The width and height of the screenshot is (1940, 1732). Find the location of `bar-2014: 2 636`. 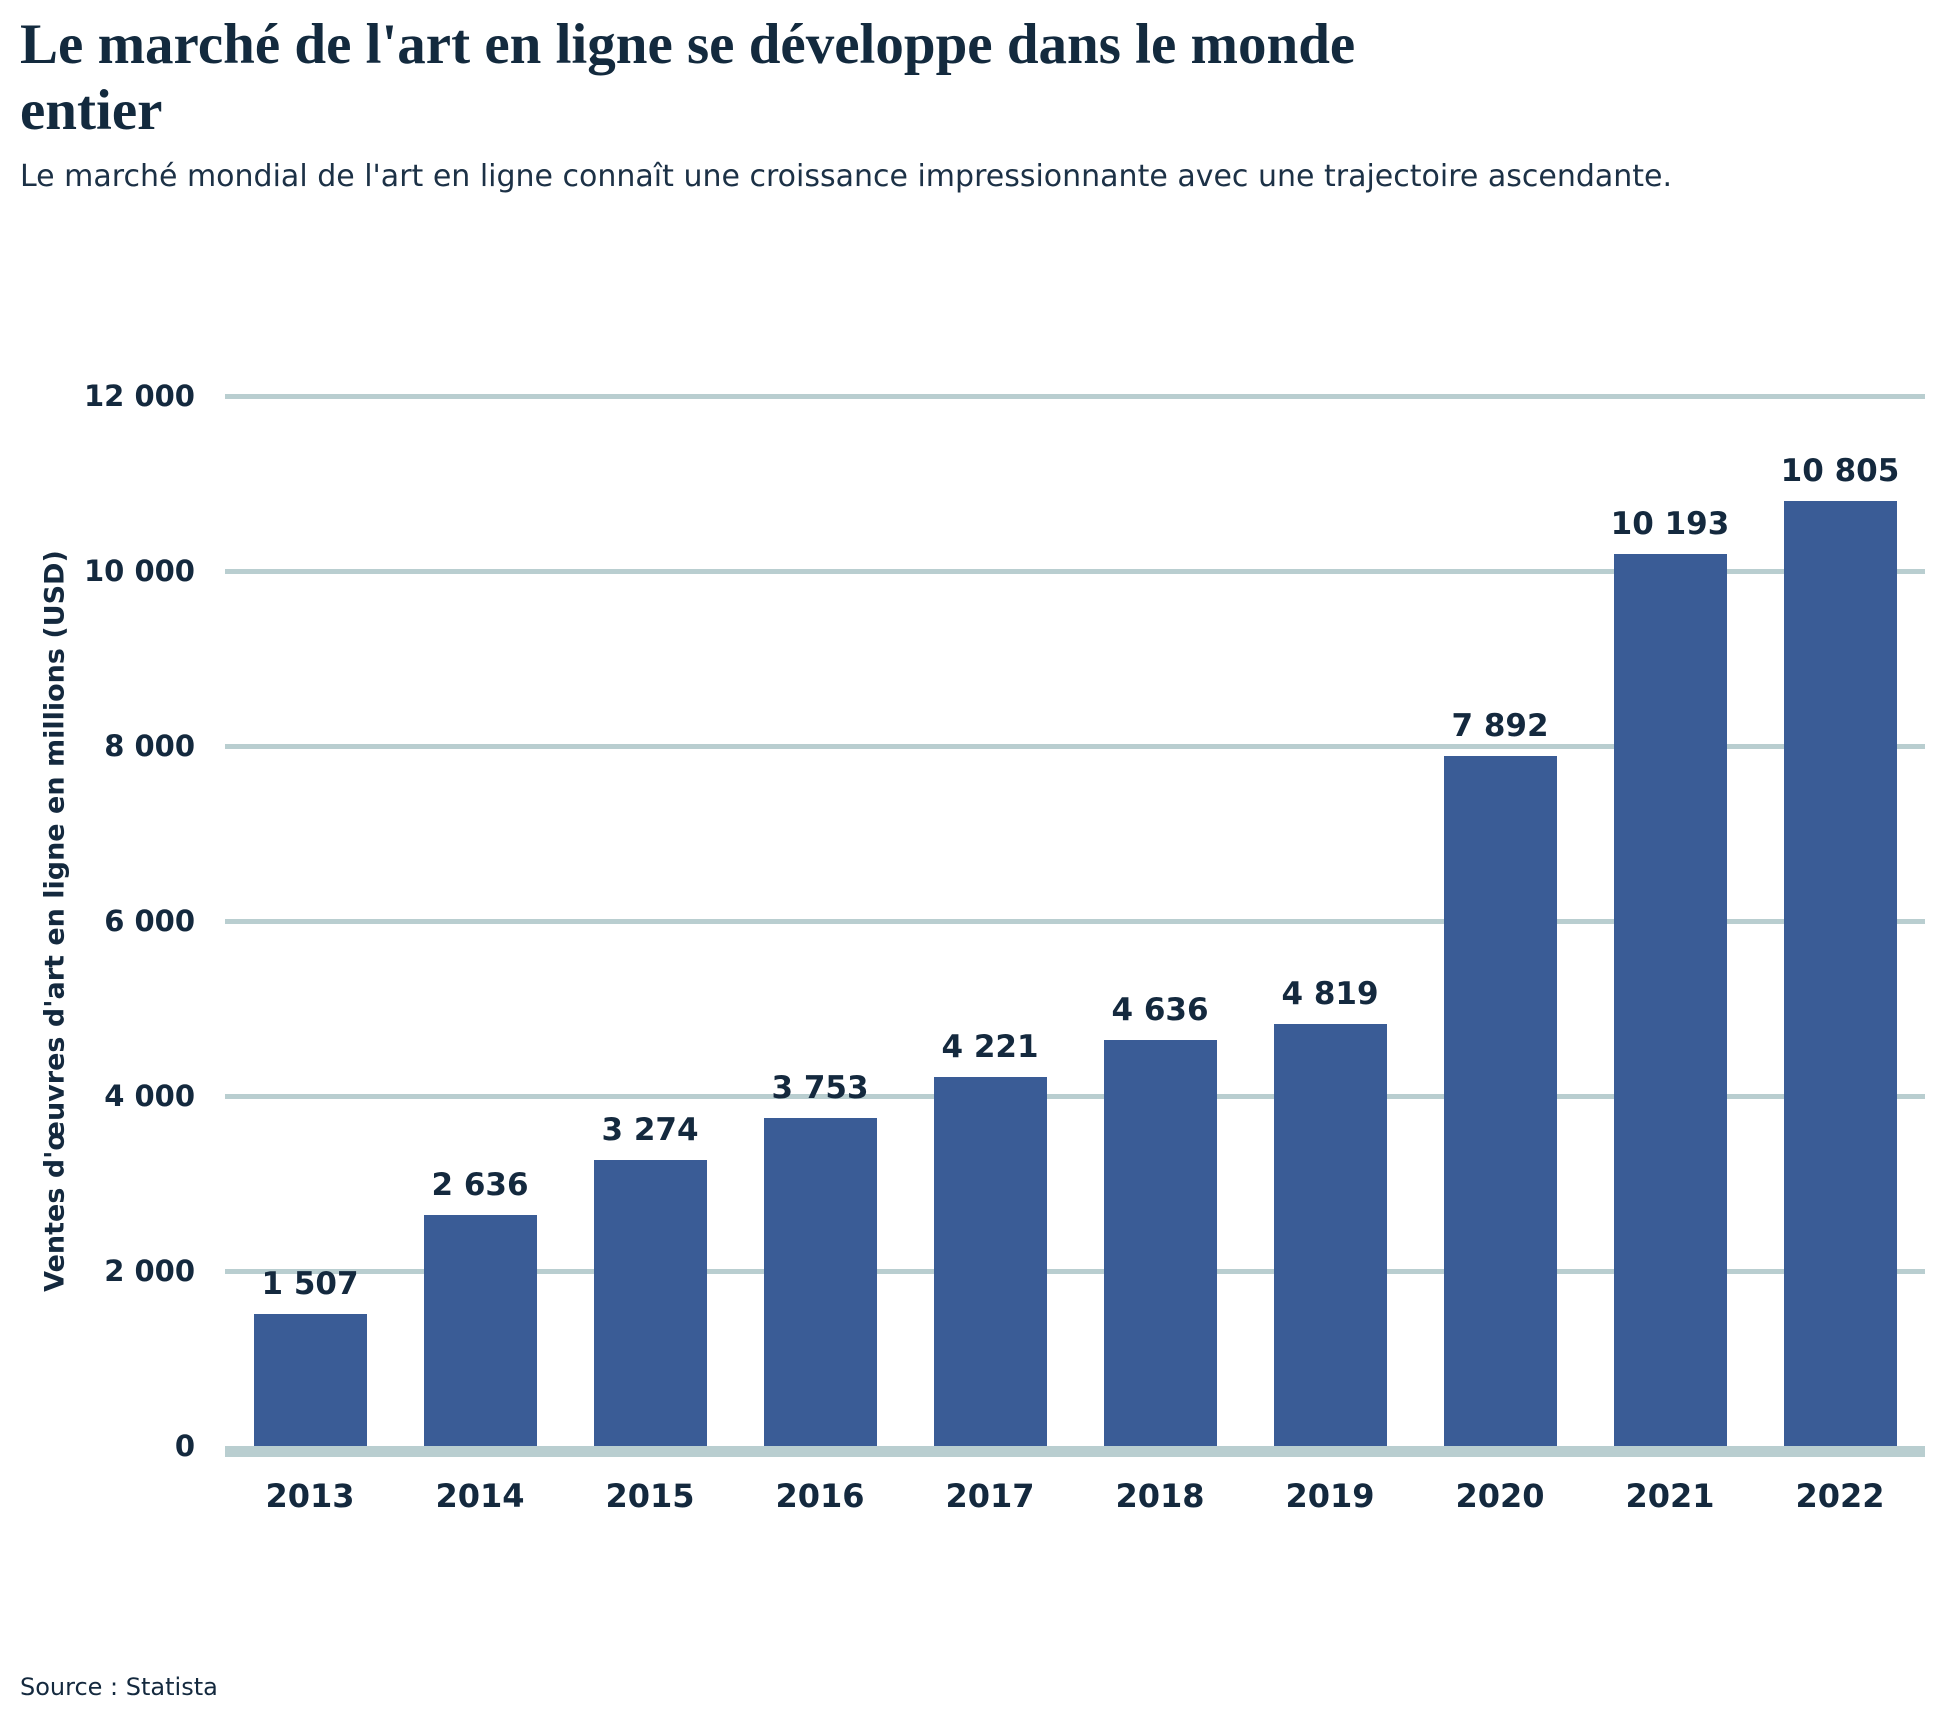

bar-2014: 2 636 is located at coordinates (480, 1307).